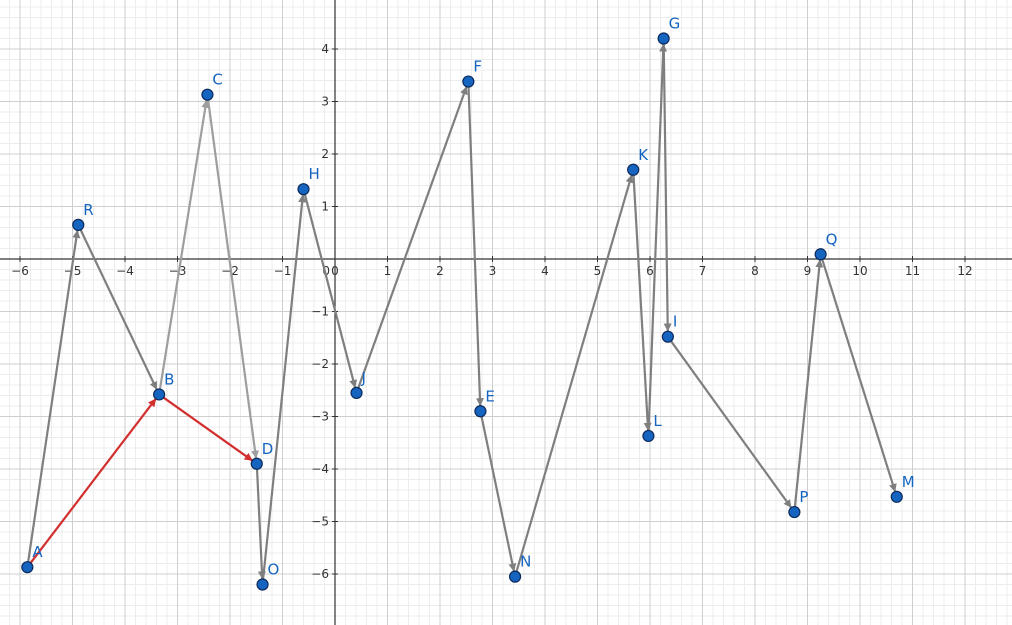 The image size is (1012, 625). What do you see at coordinates (53, 398) in the screenshot?
I see `vector-AR` at bounding box center [53, 398].